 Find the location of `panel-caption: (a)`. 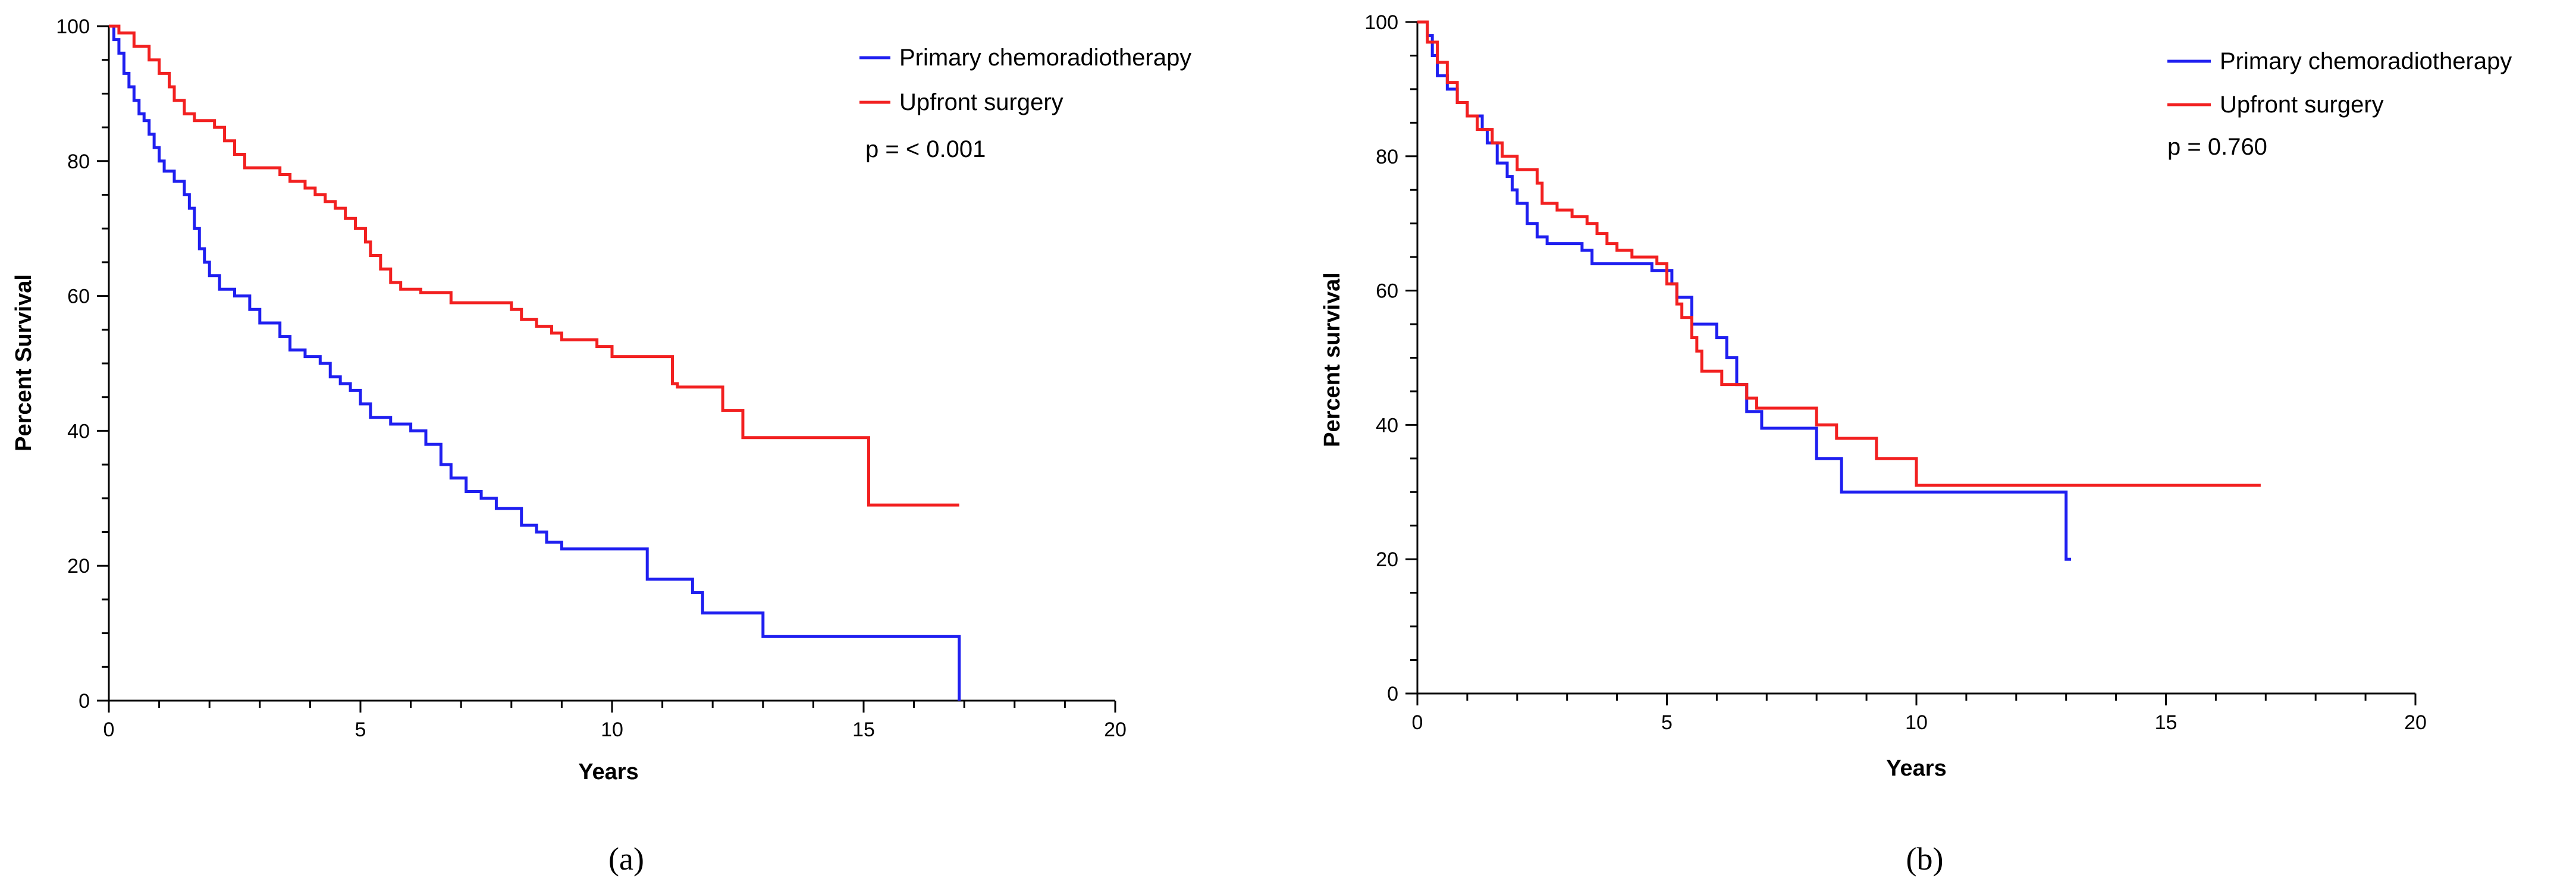

panel-caption: (a) is located at coordinates (626, 859).